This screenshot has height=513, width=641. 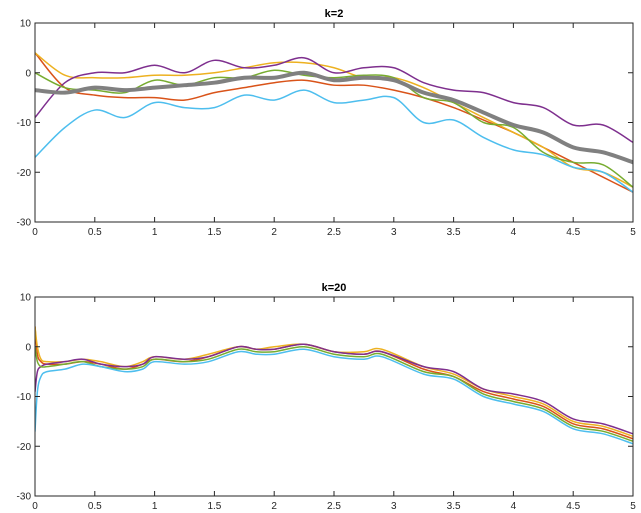 I want to click on chart-title: k=2, so click(x=334, y=14).